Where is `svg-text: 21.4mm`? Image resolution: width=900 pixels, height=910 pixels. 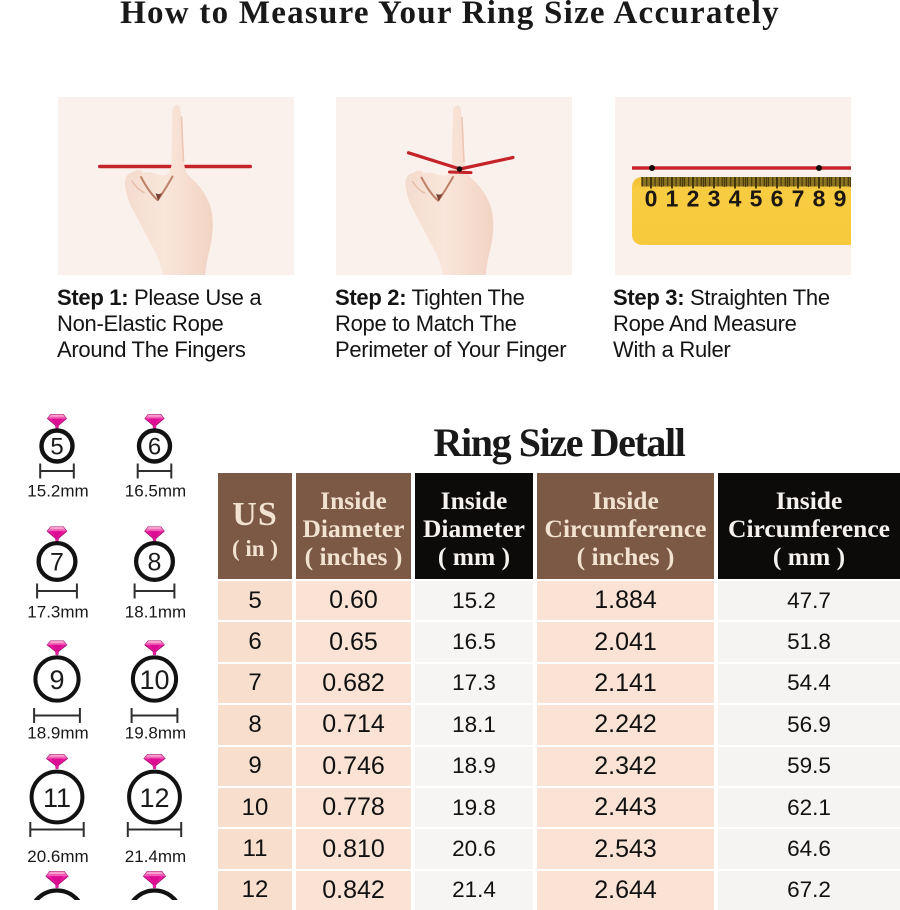 svg-text: 21.4mm is located at coordinates (155, 856).